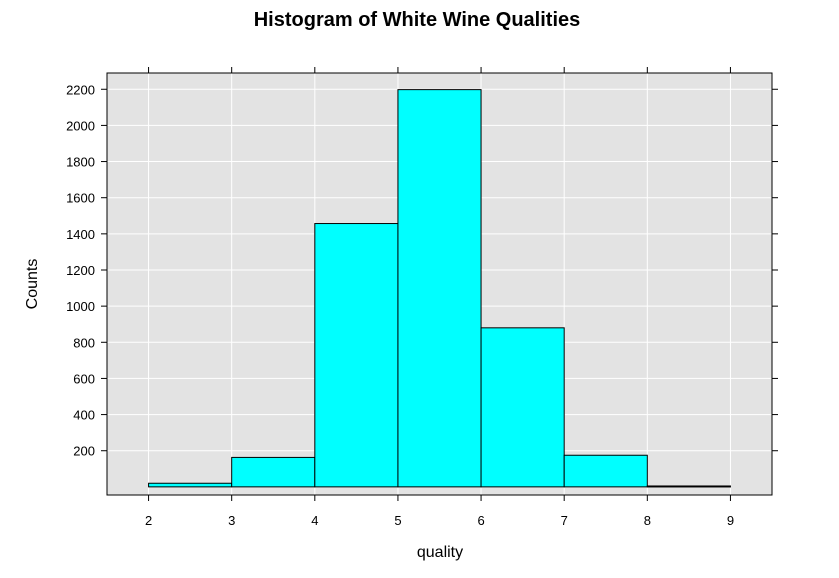 The width and height of the screenshot is (839, 578). Describe the element at coordinates (439, 520) in the screenshot. I see `x-tick-labels: 2 3 4 5 6 7 8 9` at that location.